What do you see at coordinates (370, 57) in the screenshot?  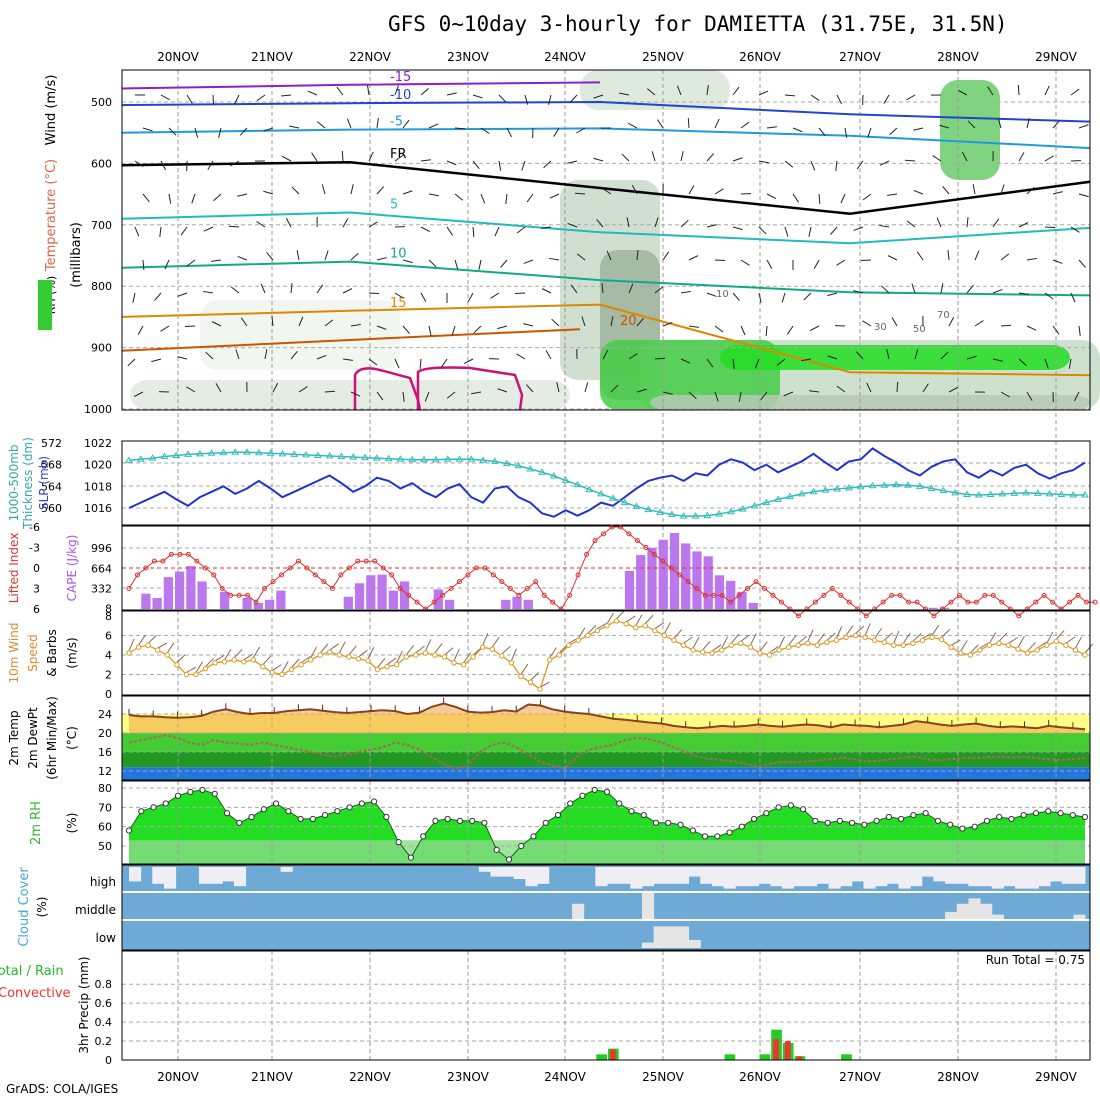 I see `date-label-top: 22NOV` at bounding box center [370, 57].